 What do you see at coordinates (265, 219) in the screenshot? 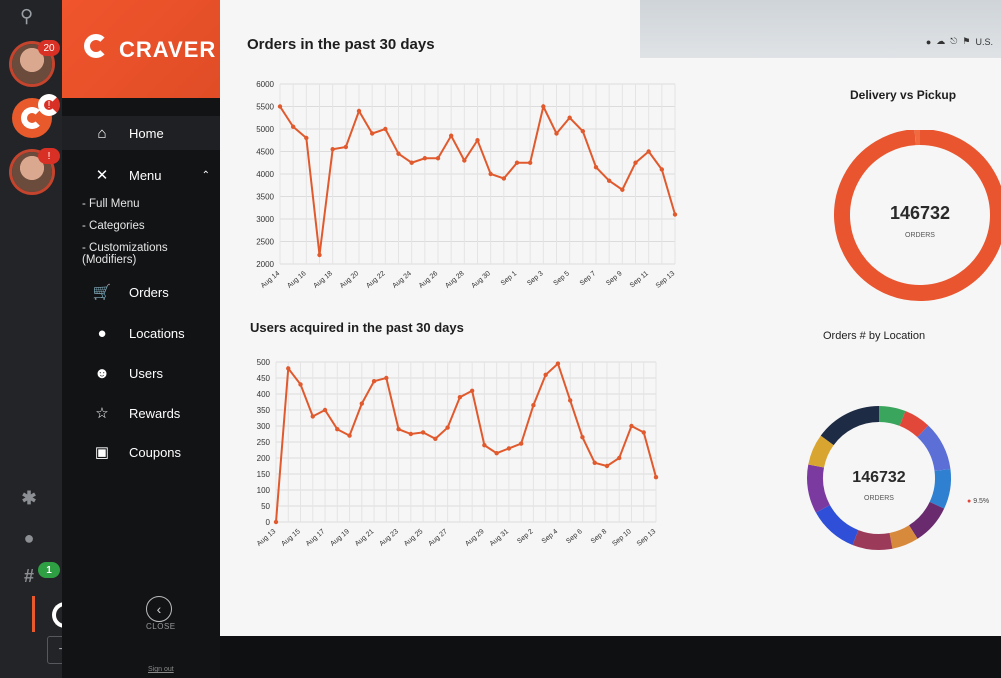
I see `y-tick-label: 3000` at bounding box center [265, 219].